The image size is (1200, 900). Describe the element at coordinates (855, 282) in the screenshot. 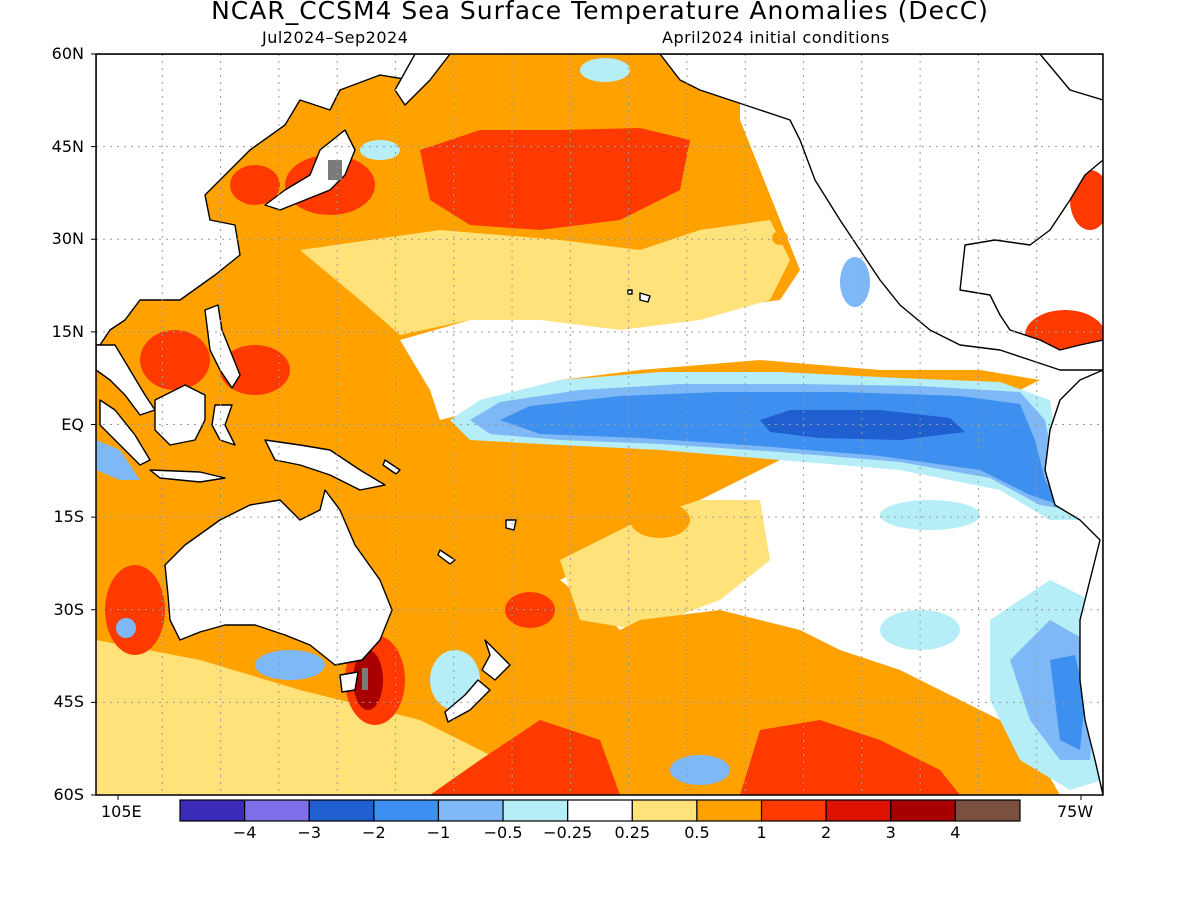

I see `cool-patch-mexico-coast` at that location.